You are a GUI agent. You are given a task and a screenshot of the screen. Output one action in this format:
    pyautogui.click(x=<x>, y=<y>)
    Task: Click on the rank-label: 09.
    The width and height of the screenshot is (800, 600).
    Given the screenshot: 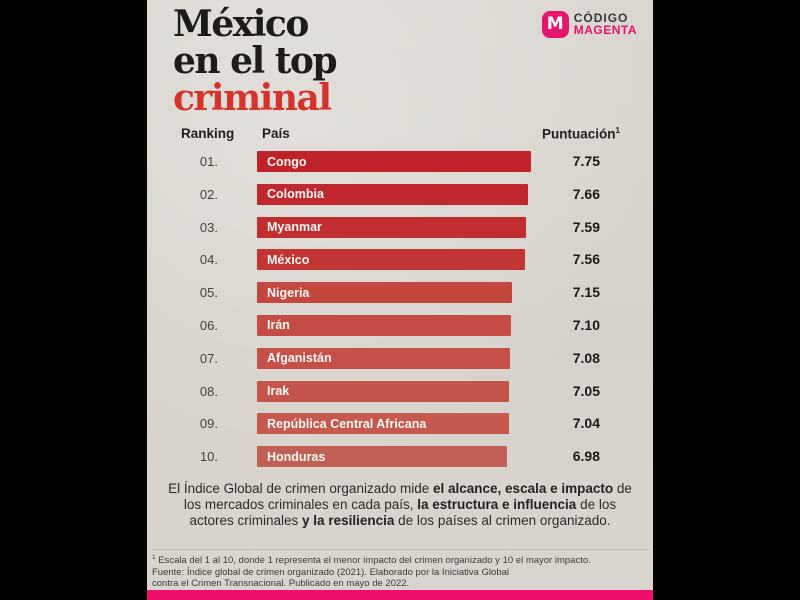 What is the action you would take?
    pyautogui.click(x=208, y=424)
    